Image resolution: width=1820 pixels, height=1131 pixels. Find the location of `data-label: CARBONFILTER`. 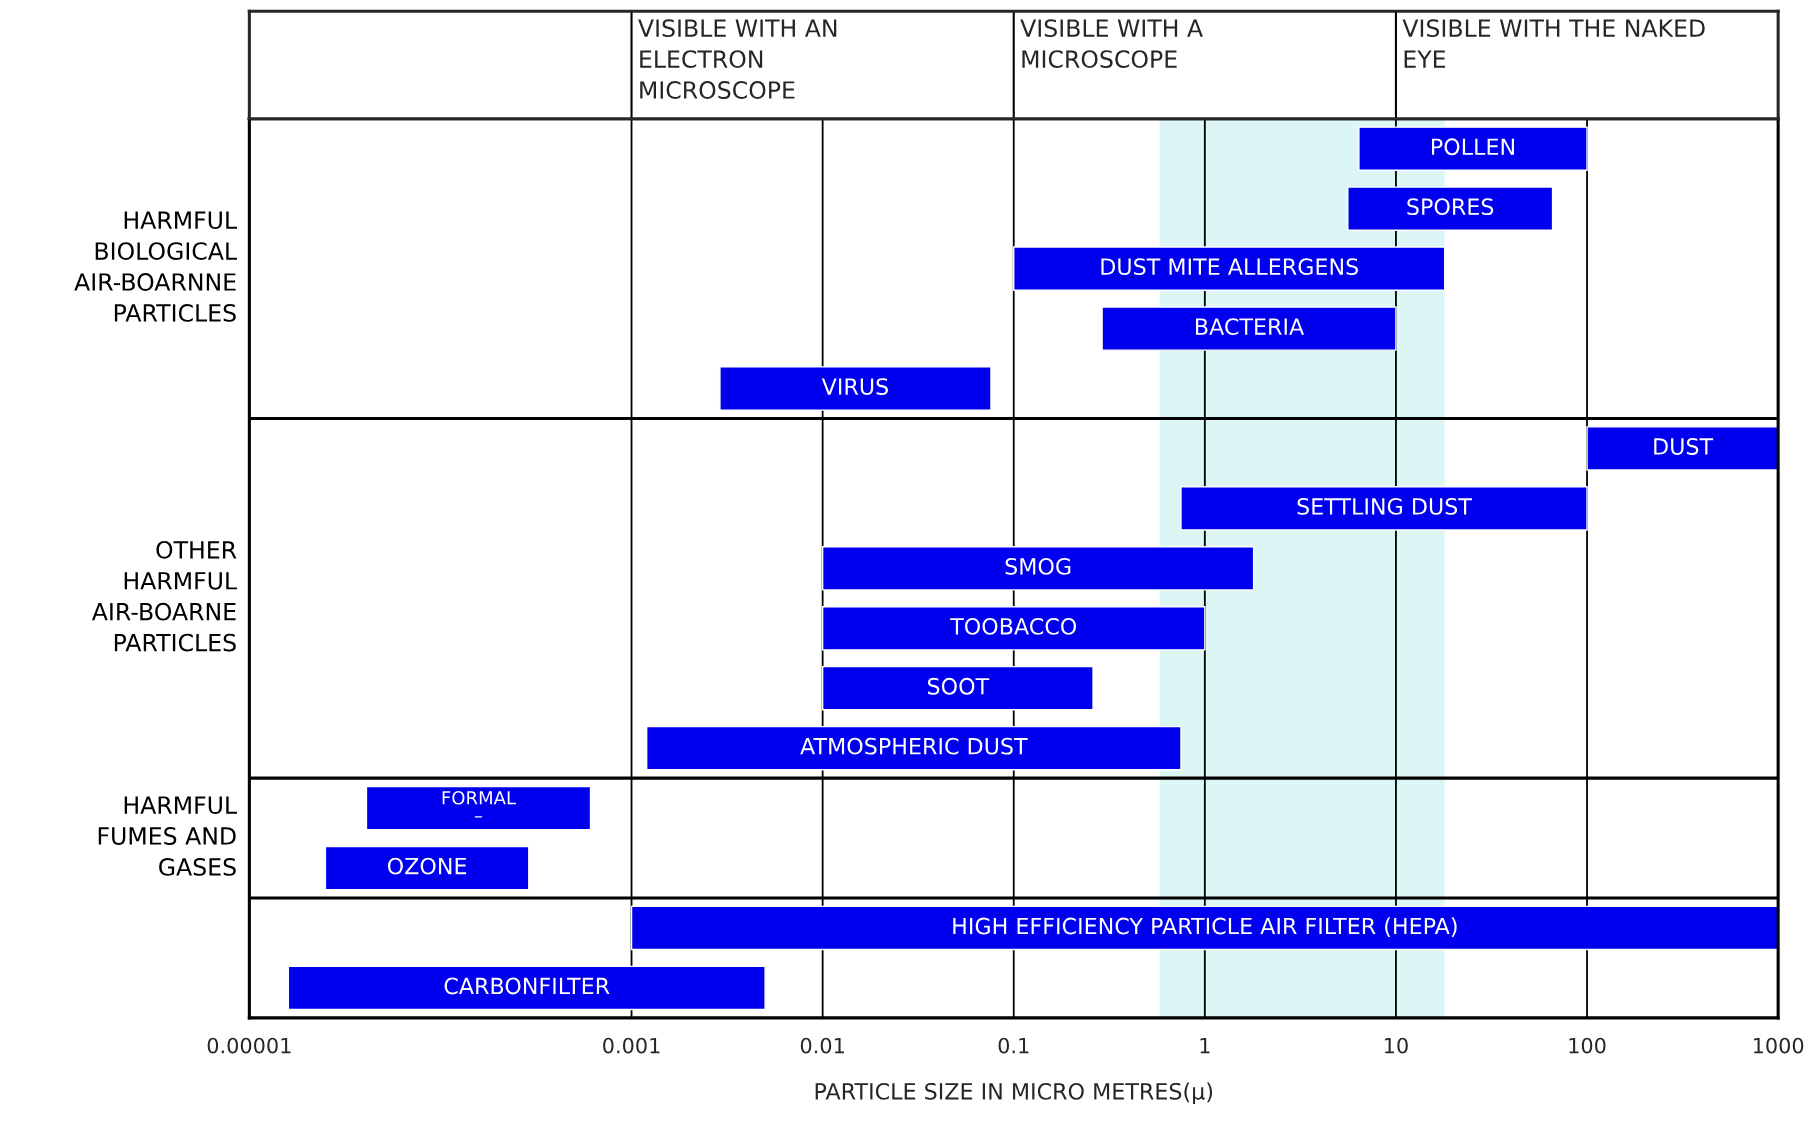

data-label: CARBONFILTER is located at coordinates (527, 986).